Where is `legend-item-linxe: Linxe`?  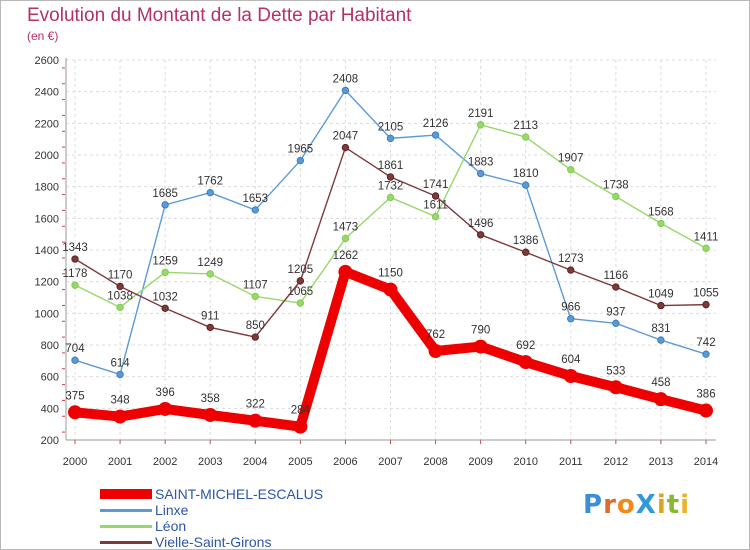
legend-item-linxe: Linxe is located at coordinates (250, 510).